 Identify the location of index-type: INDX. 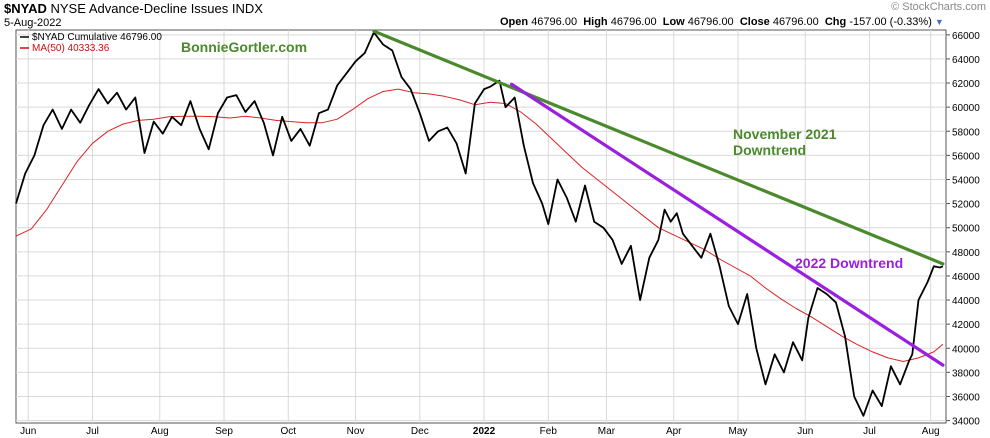
(247, 8).